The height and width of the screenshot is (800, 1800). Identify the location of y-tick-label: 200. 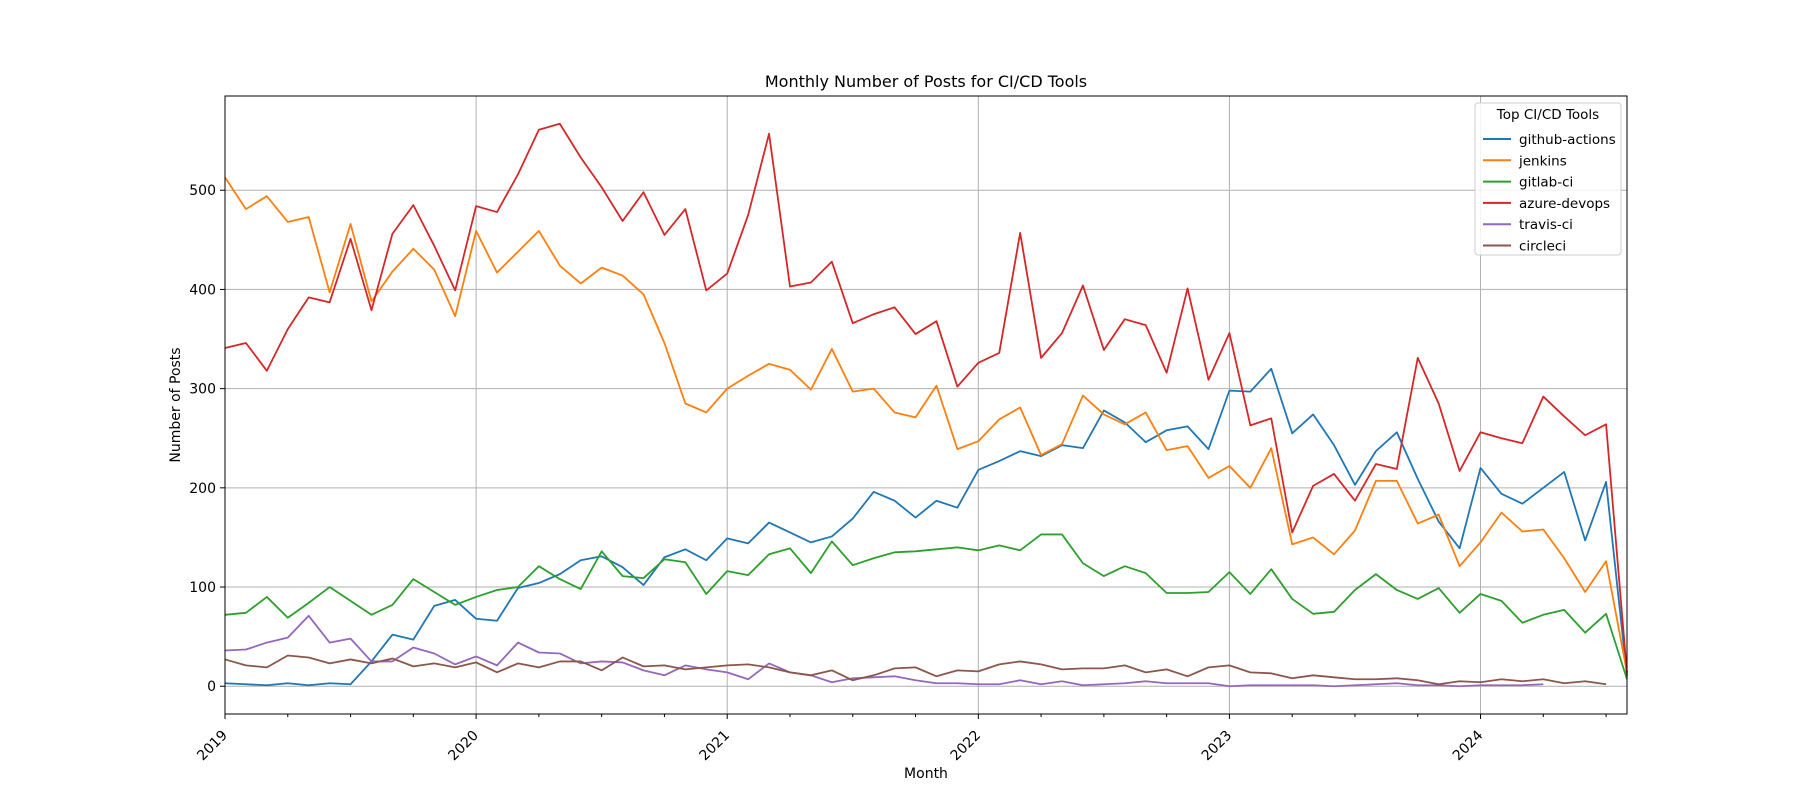
(202, 489).